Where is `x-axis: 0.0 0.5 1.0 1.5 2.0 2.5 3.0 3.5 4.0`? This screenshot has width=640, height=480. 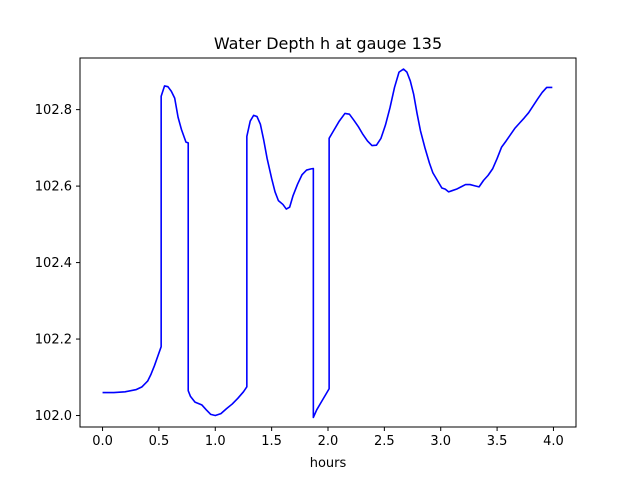 x-axis: 0.0 0.5 1.0 1.5 2.0 2.5 3.0 3.5 4.0 is located at coordinates (328, 438).